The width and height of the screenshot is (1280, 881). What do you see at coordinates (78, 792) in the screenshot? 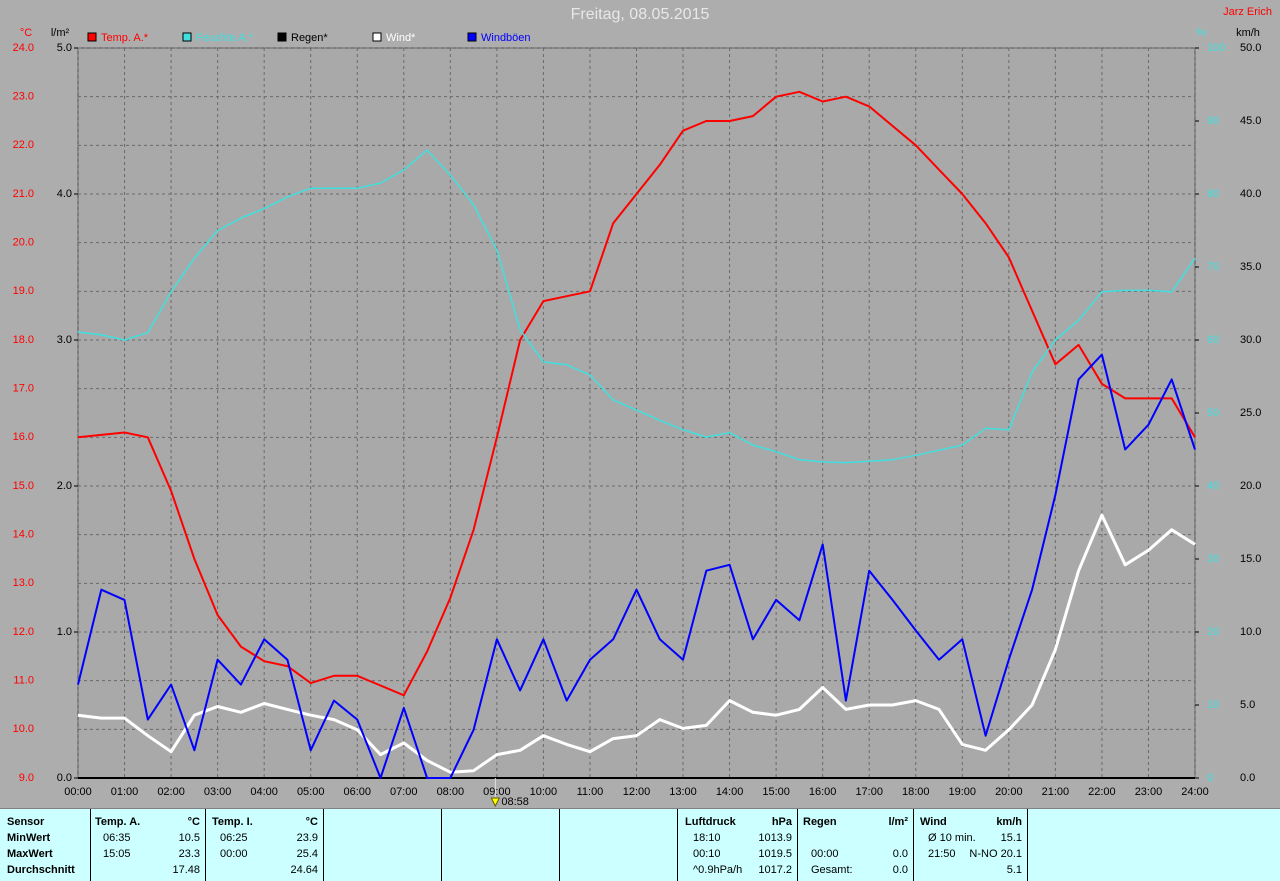
I see `x-tick-label: 00:00` at bounding box center [78, 792].